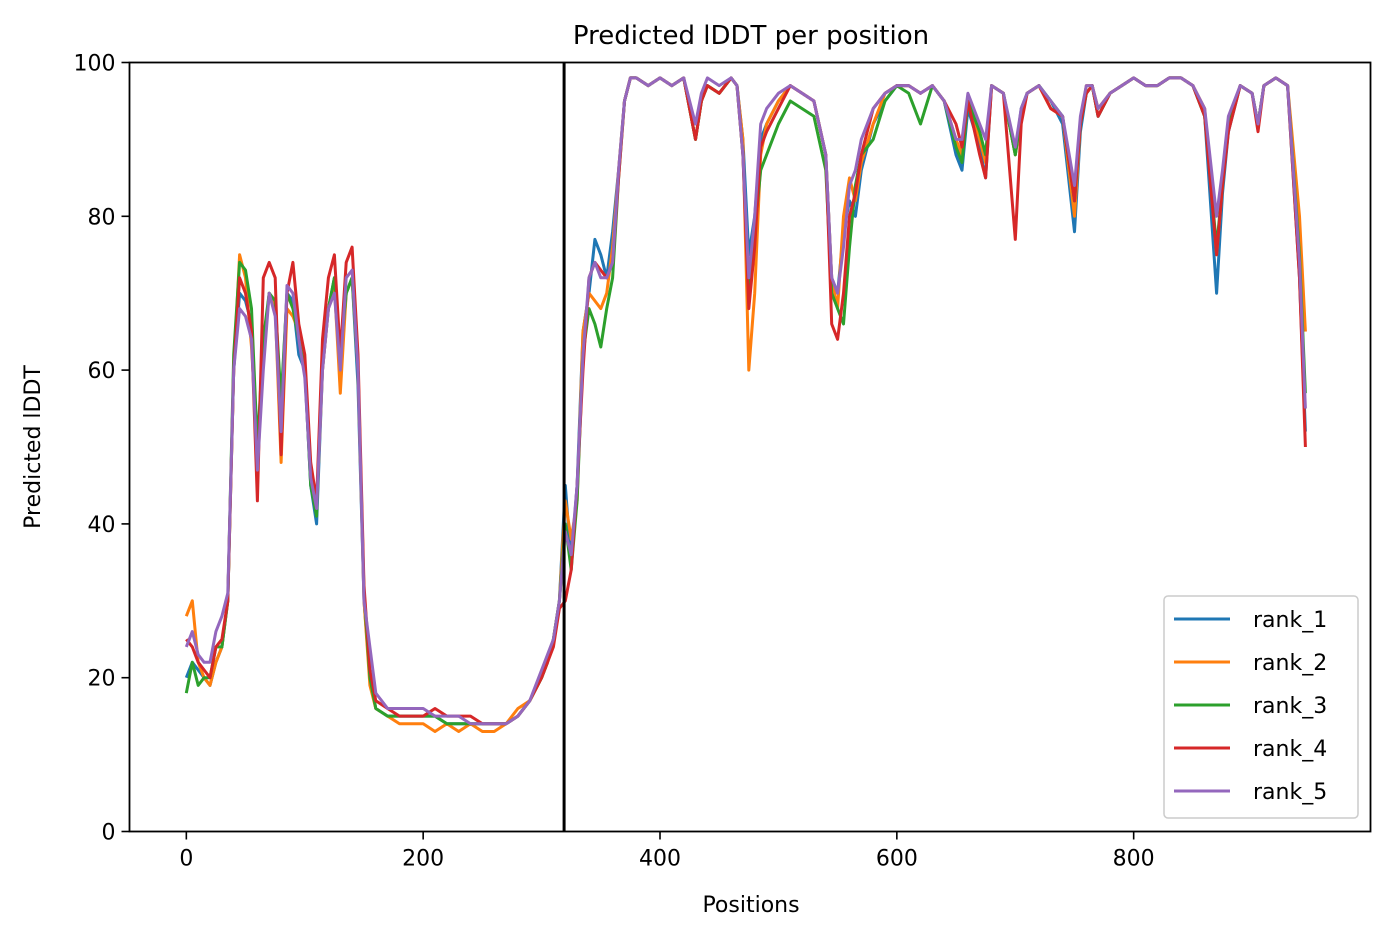  Describe the element at coordinates (1290, 706) in the screenshot. I see `legend-label-3: rank_3` at that location.